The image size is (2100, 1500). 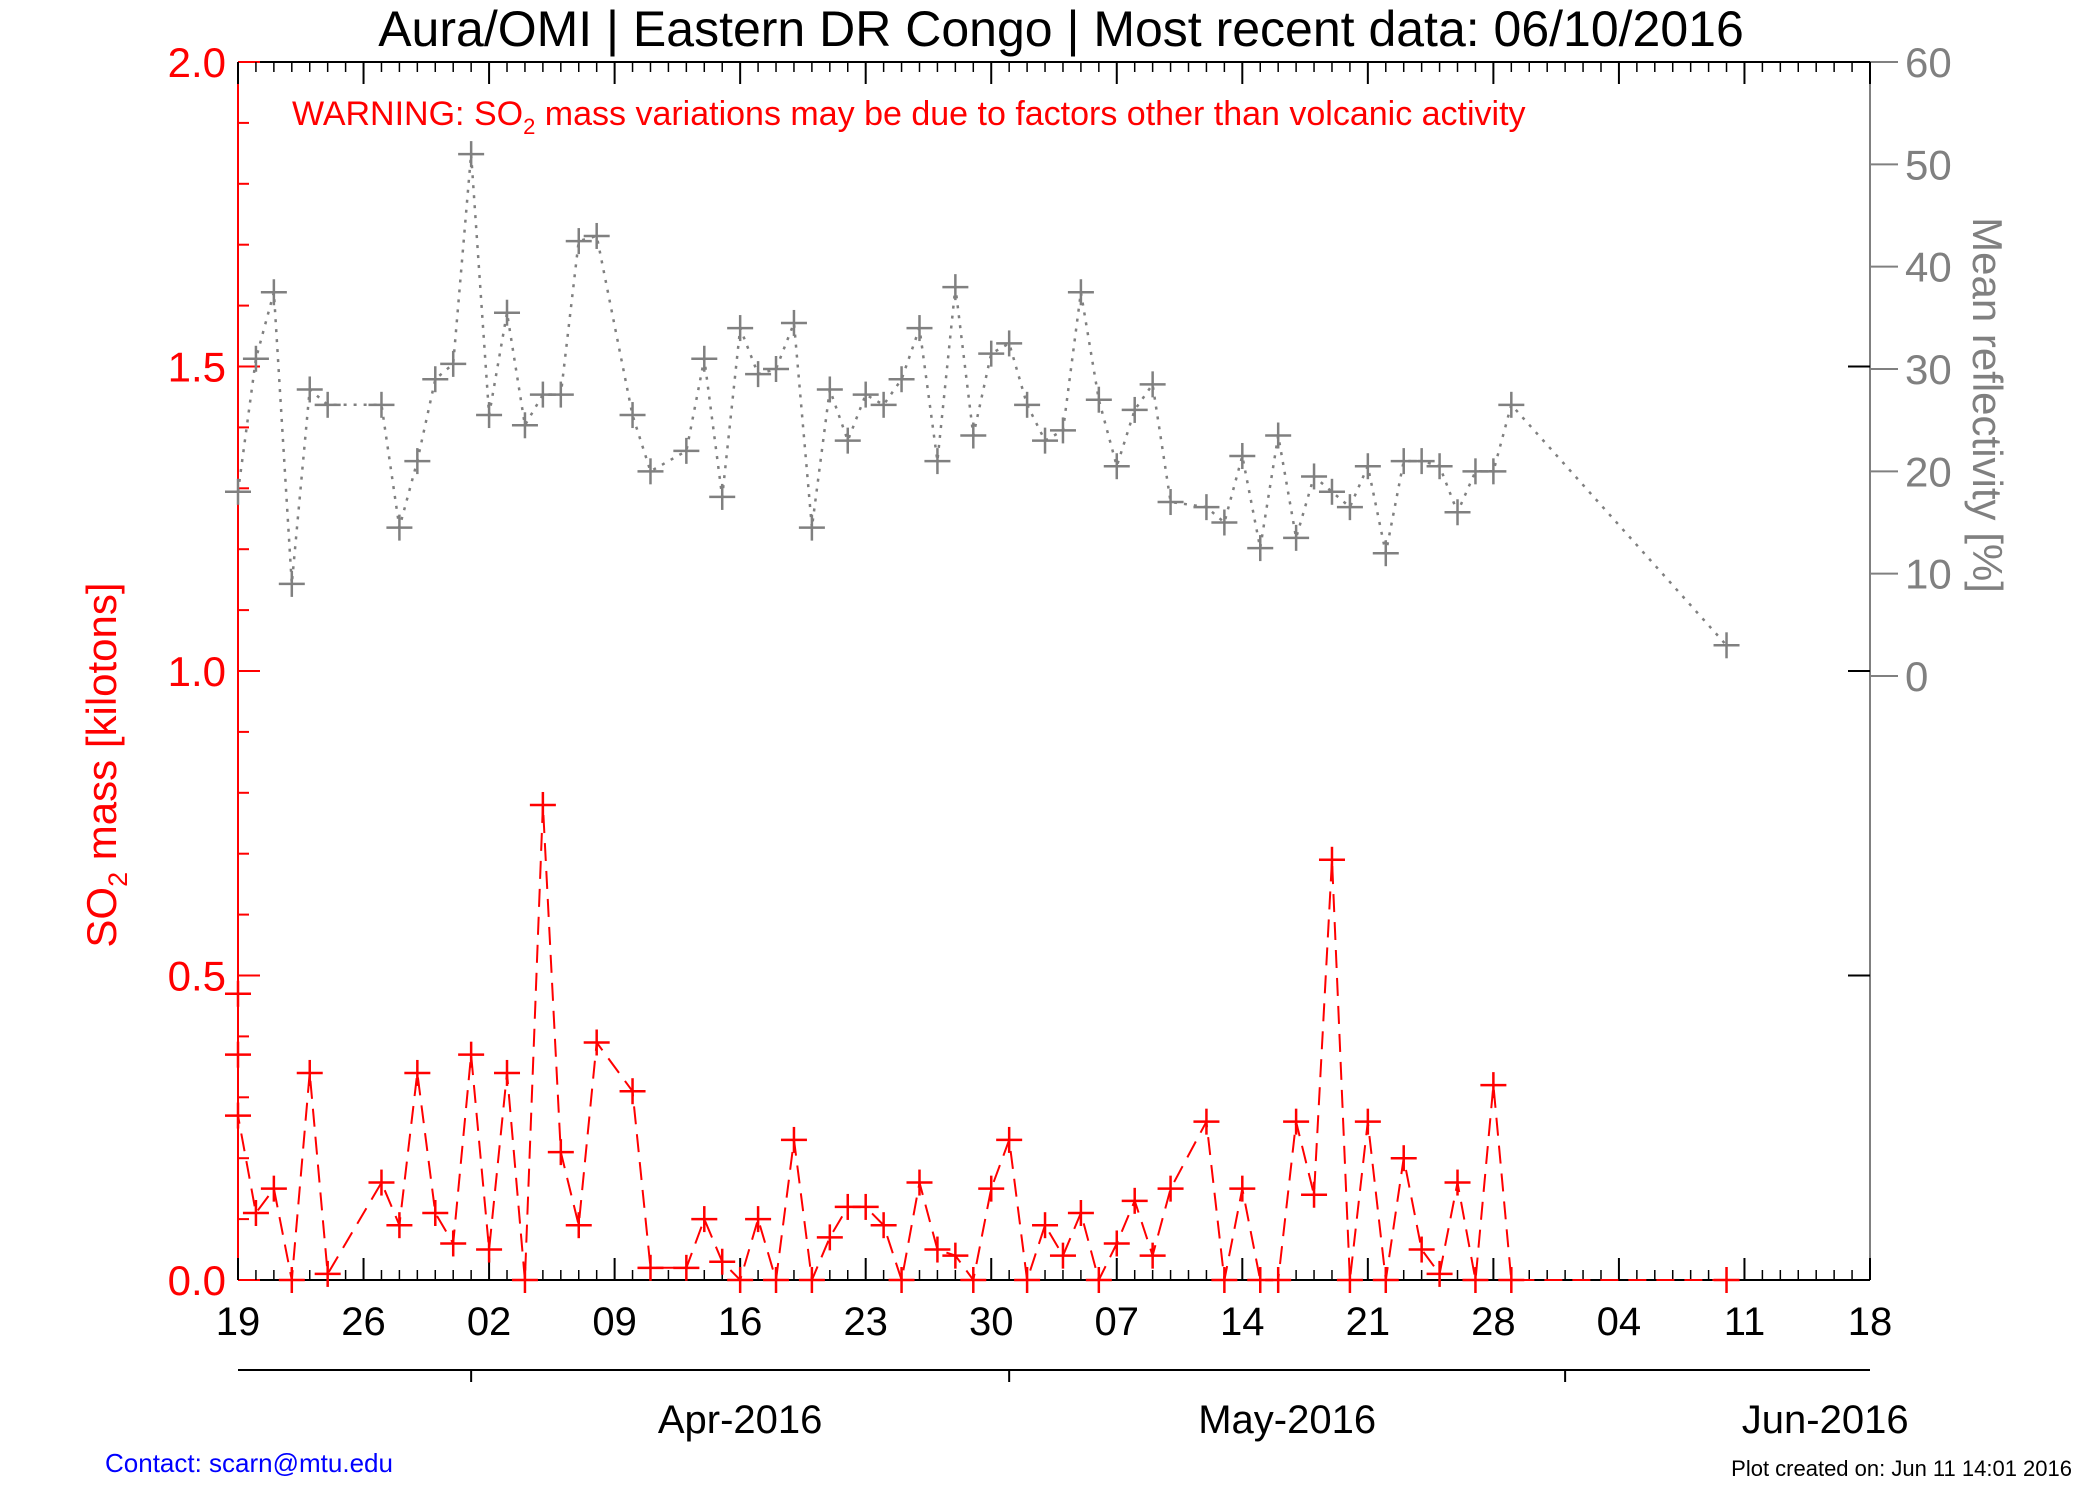 I want to click on x-tick-label: 18, so click(x=1870, y=1322).